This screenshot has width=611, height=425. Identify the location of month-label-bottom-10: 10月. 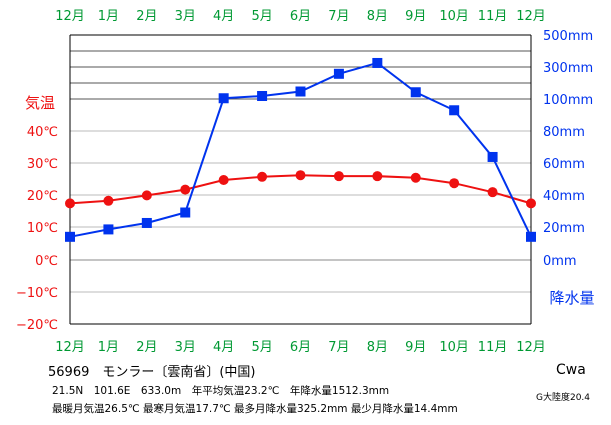
(454, 347).